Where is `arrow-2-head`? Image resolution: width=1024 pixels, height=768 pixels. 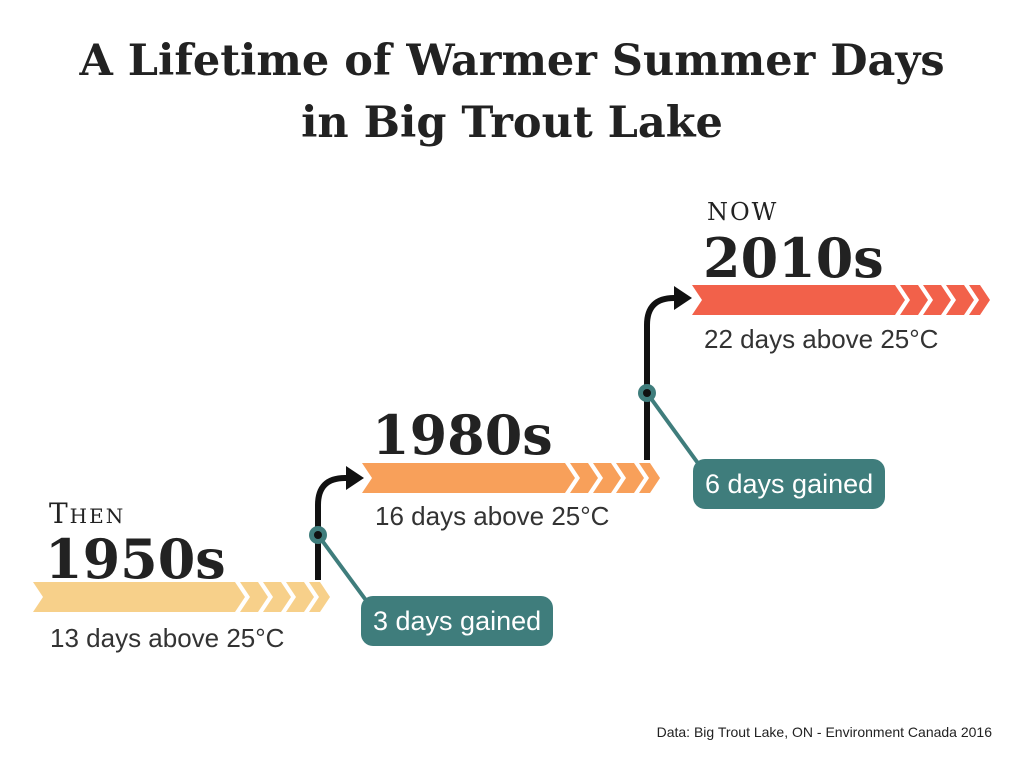 arrow-2-head is located at coordinates (683, 298).